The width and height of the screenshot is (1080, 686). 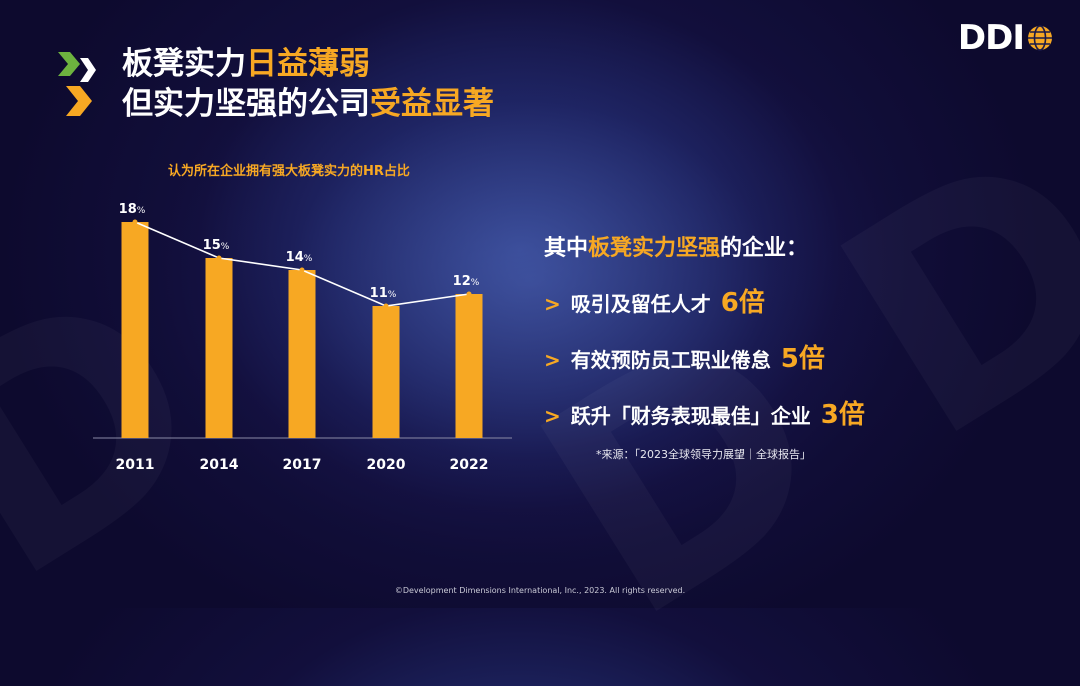 I want to click on benefits-heading-plain1: 其中, so click(x=566, y=248).